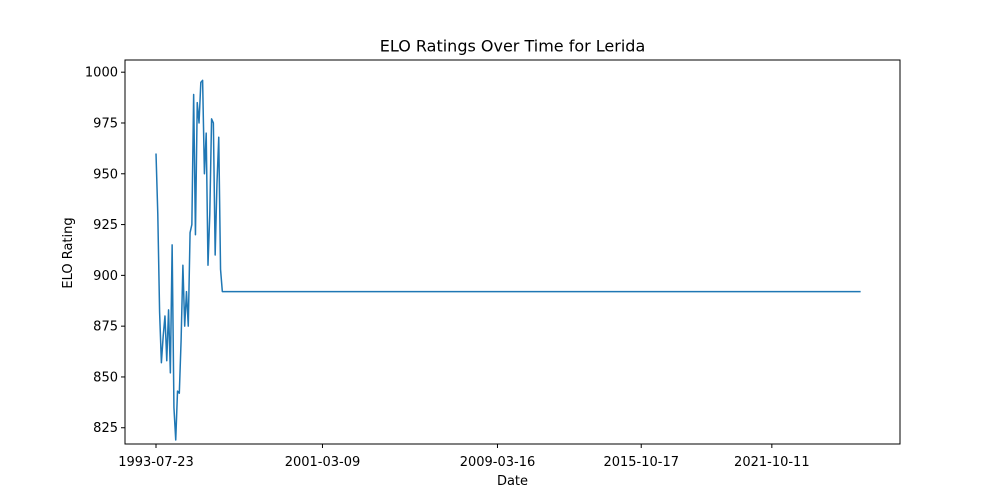  I want to click on chart-title: ELO Ratings Over Time for Lerida, so click(513, 46).